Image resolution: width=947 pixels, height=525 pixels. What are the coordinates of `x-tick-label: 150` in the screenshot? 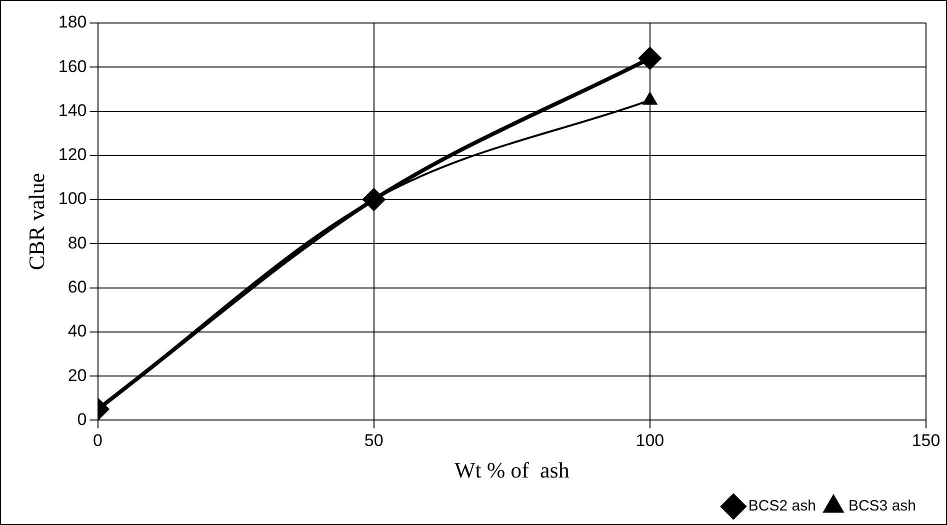 It's located at (926, 440).